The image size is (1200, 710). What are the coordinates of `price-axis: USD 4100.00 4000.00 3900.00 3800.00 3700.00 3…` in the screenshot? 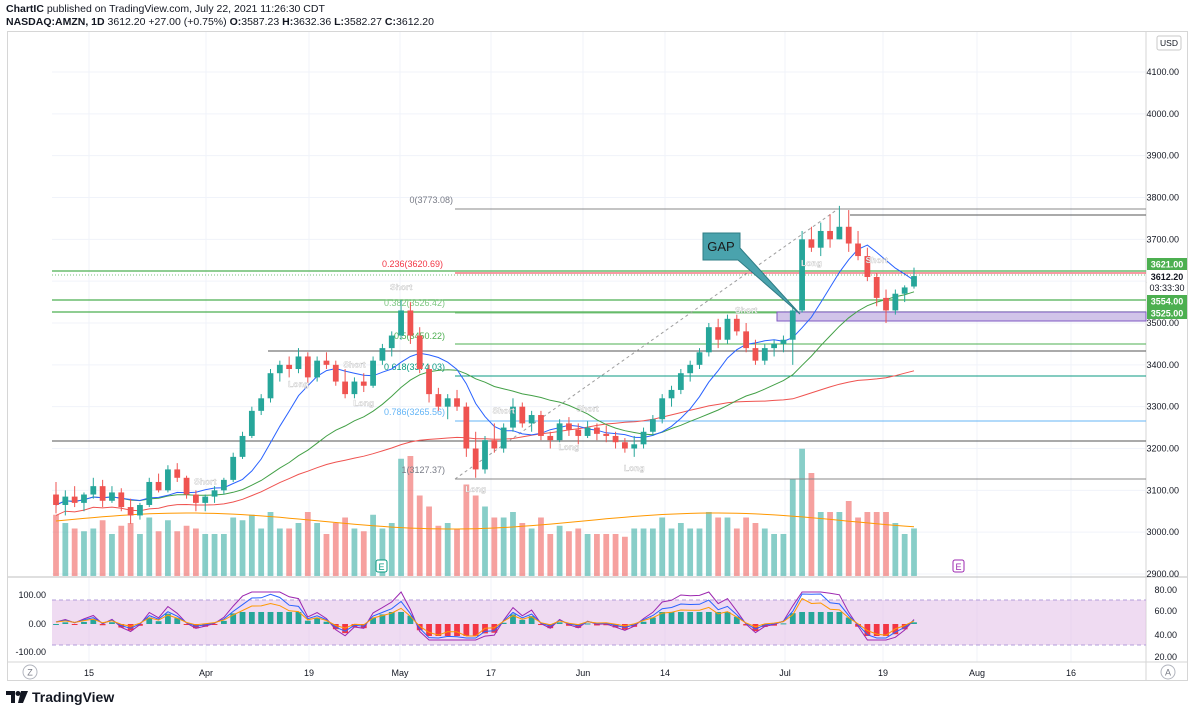 It's located at (1164, 307).